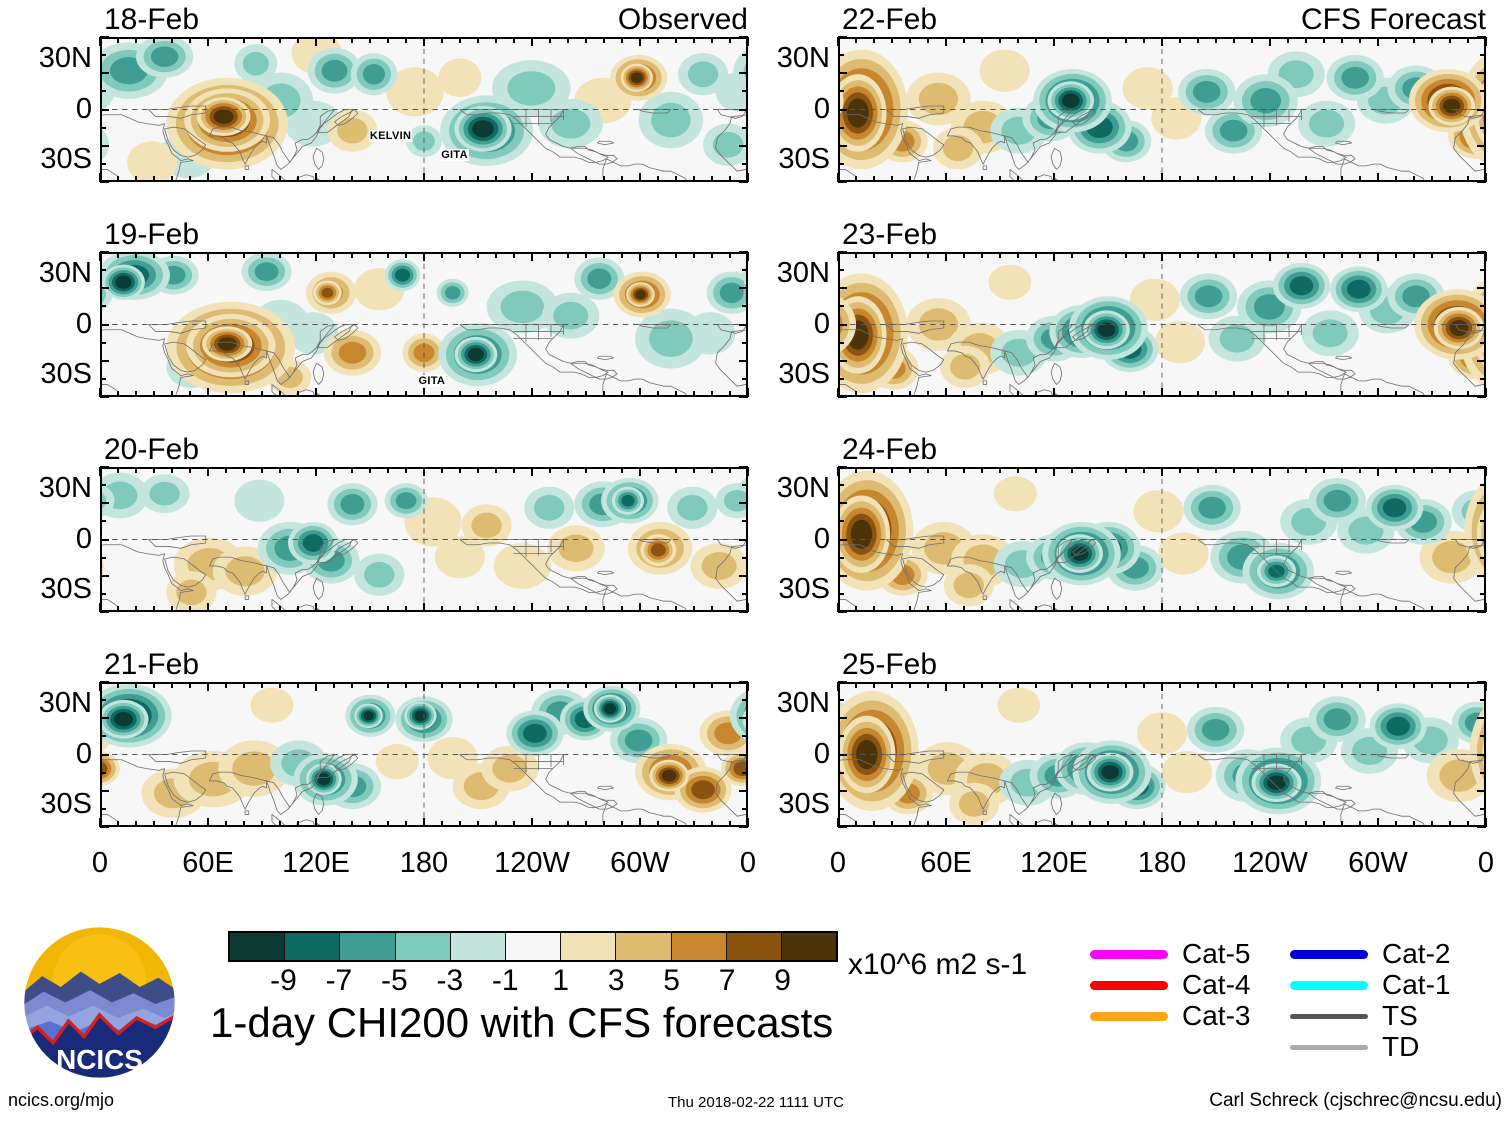 This screenshot has height=1121, width=1510. I want to click on map-panel-23-feb, so click(1162, 324).